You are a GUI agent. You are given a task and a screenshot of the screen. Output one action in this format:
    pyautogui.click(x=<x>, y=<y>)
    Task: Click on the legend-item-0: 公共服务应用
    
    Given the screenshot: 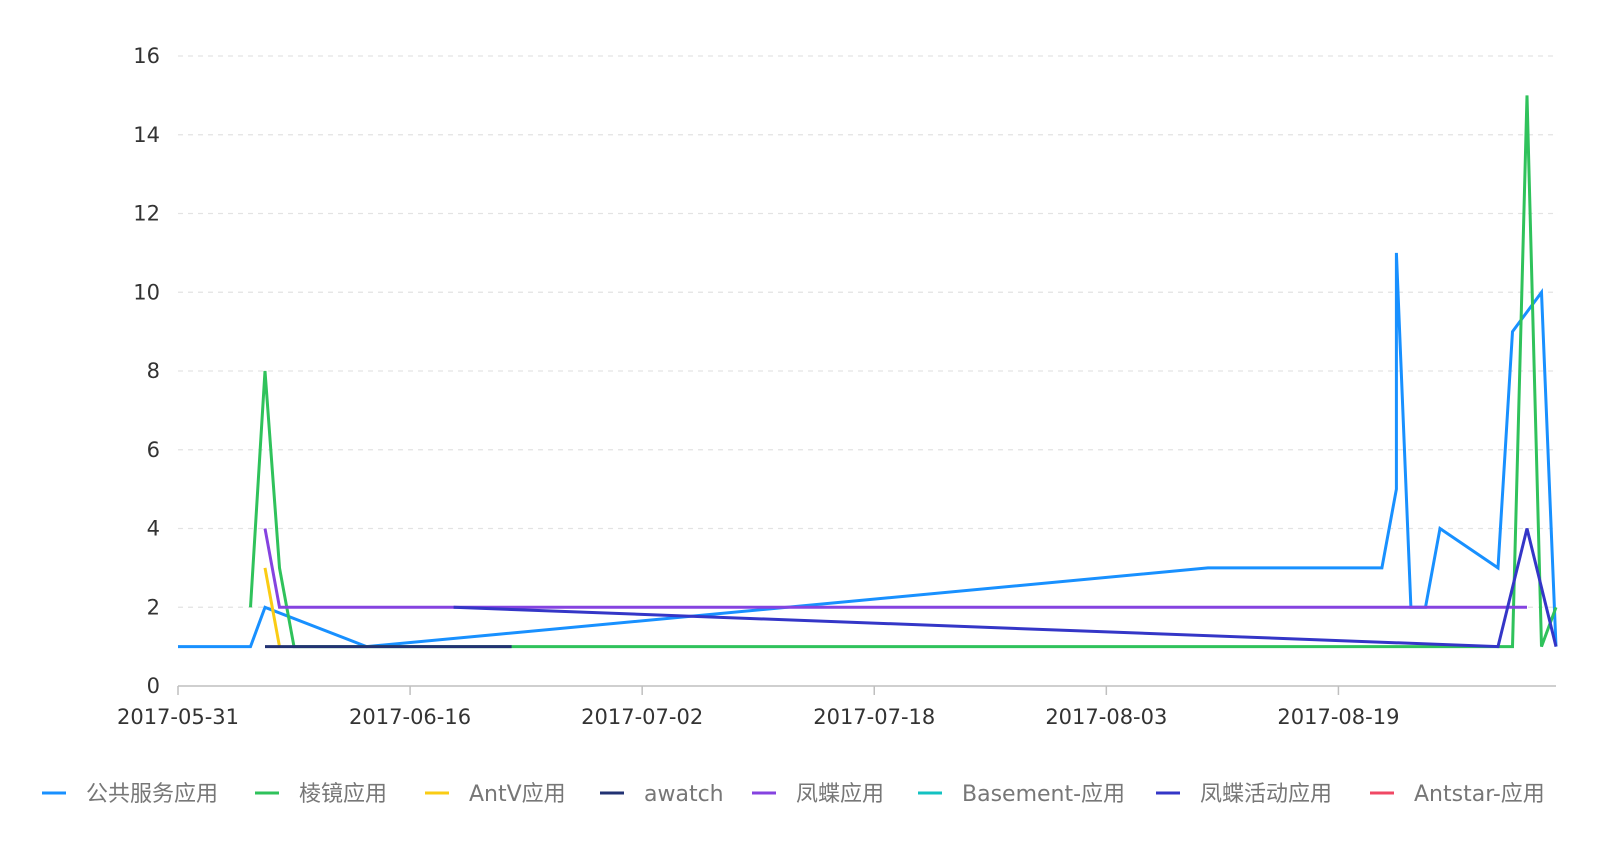 What is the action you would take?
    pyautogui.click(x=130, y=794)
    